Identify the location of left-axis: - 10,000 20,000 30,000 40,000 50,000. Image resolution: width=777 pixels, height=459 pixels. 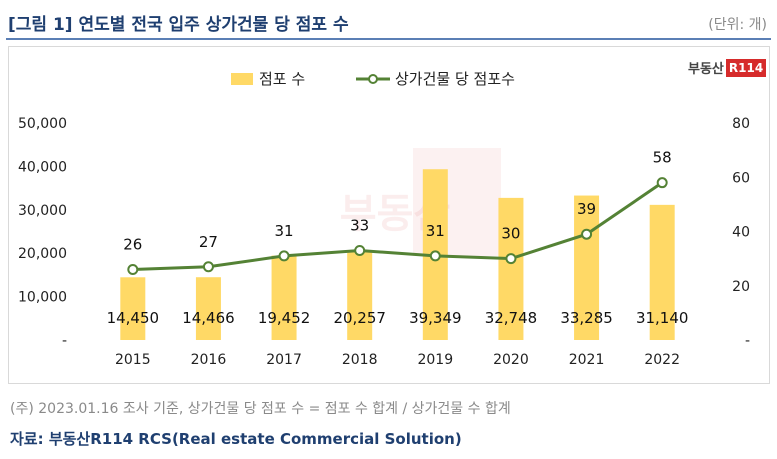
(42, 232).